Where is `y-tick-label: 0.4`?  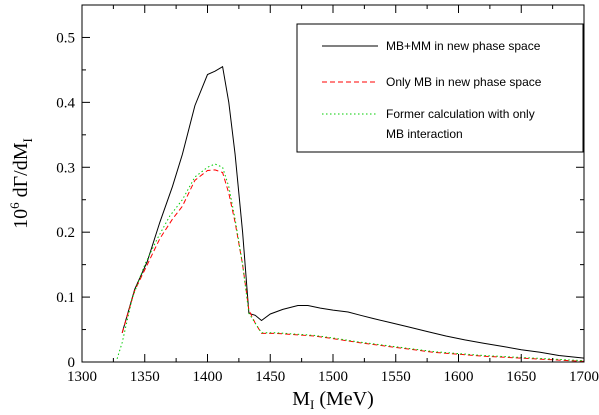 y-tick-label: 0.4 is located at coordinates (65, 103).